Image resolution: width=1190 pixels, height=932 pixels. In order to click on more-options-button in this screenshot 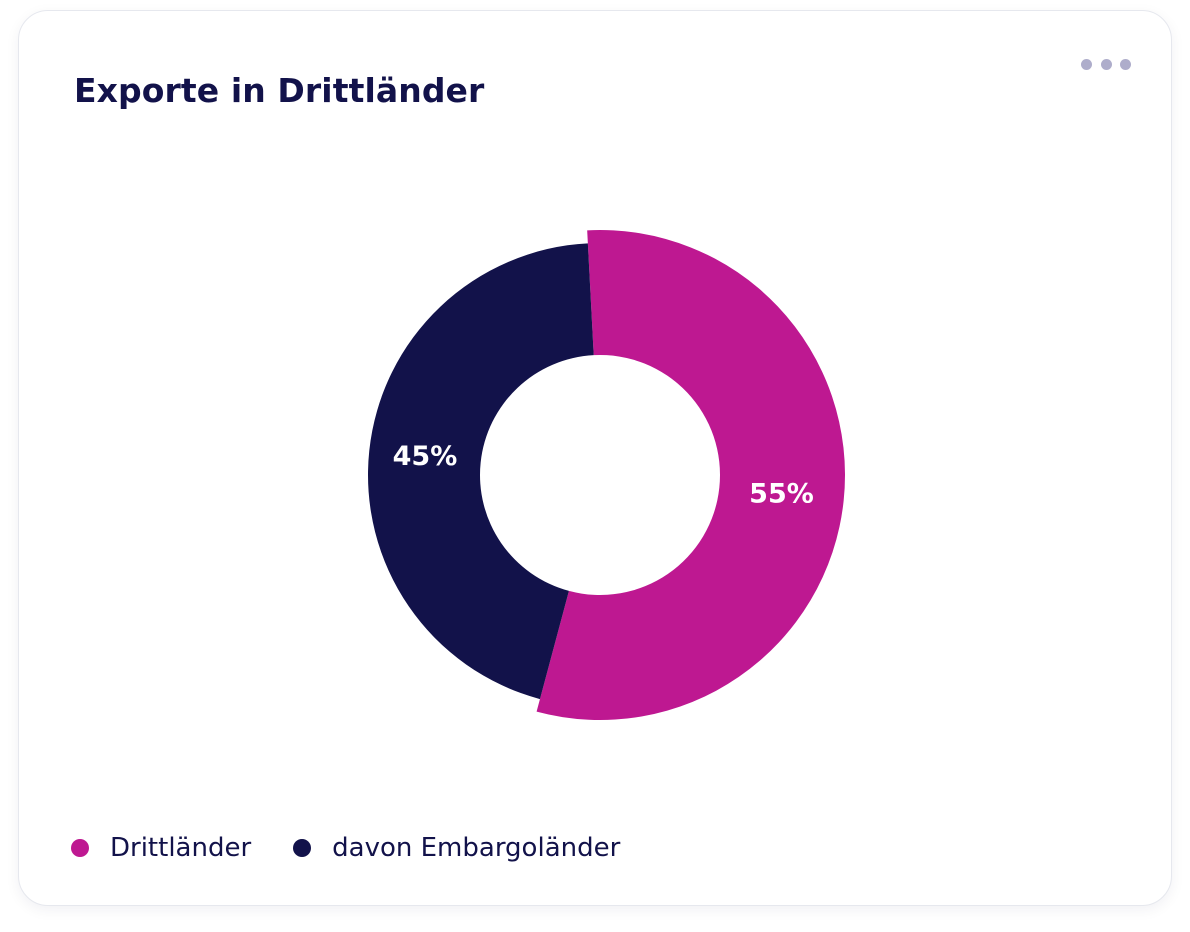, I will do `click(1106, 64)`.